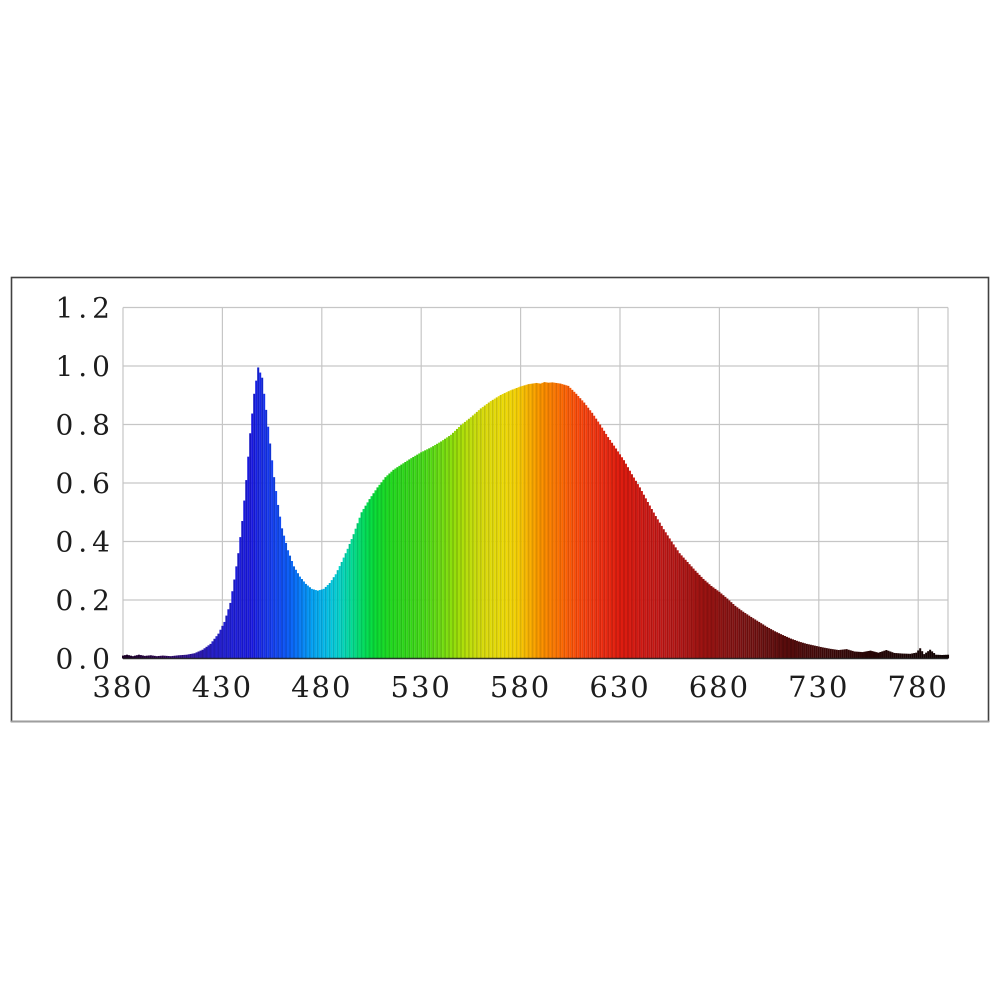 The height and width of the screenshot is (1000, 1000). Describe the element at coordinates (85, 308) in the screenshot. I see `y-axis-tick-label: 1.2` at that location.